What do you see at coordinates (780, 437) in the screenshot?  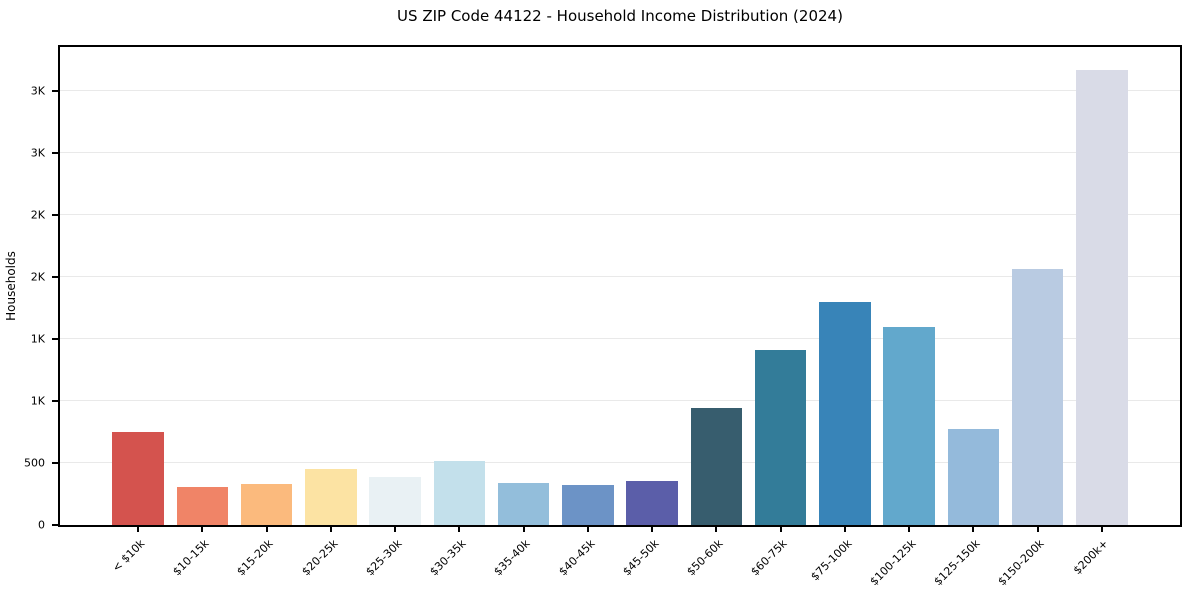 I see `bar-60-75k` at bounding box center [780, 437].